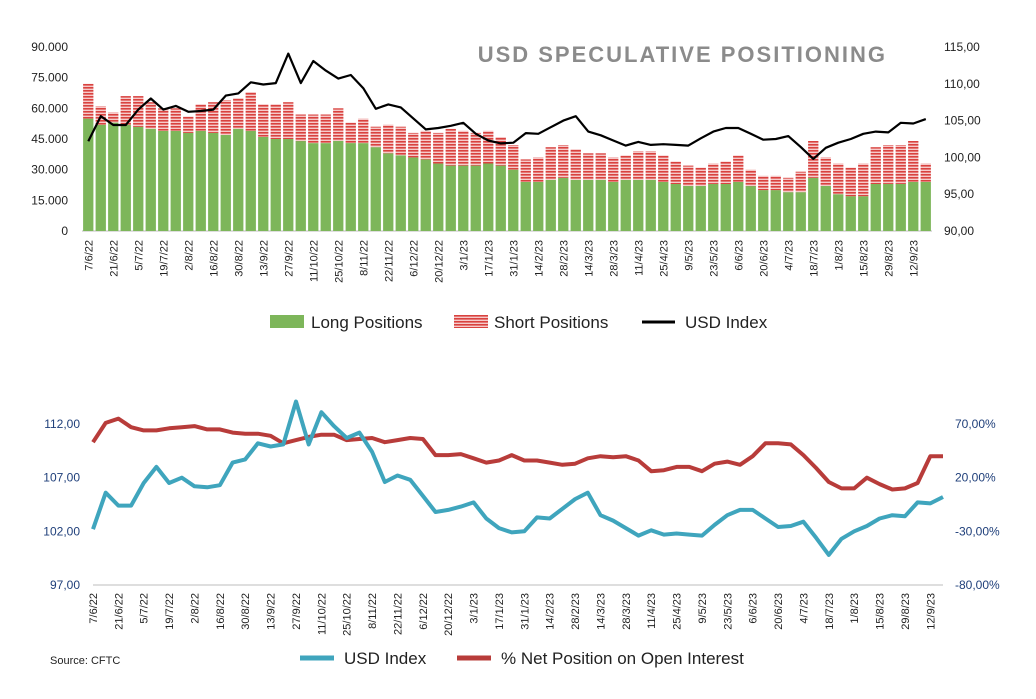  Describe the element at coordinates (855, 608) in the screenshot. I see `x-tick-label: 1/8/23` at that location.